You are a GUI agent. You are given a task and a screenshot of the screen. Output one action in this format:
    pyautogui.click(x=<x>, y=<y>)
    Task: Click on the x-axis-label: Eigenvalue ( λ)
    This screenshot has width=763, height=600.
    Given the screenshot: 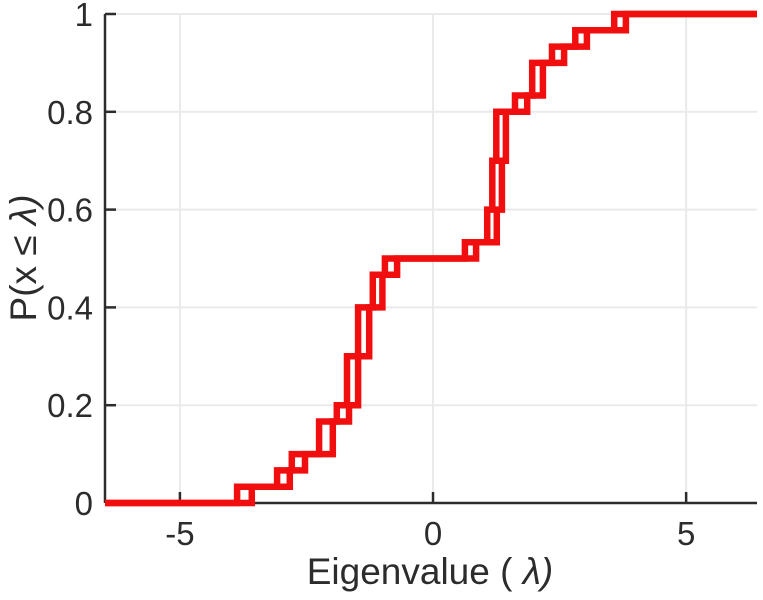 What is the action you would take?
    pyautogui.click(x=430, y=571)
    